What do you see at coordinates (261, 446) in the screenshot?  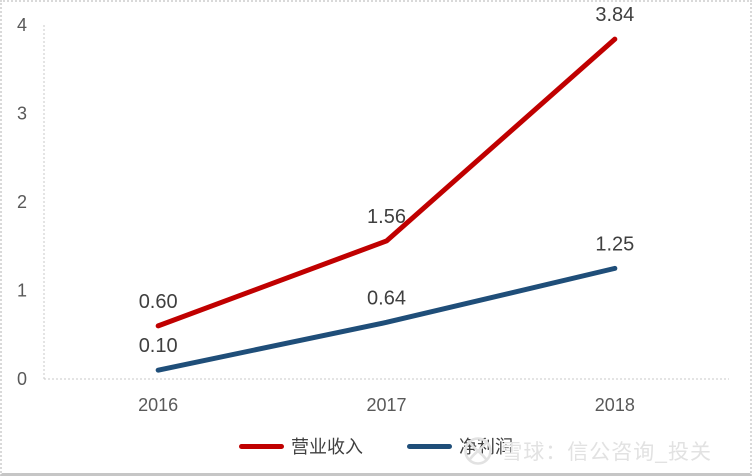 I see `legend-swatch-revenue` at bounding box center [261, 446].